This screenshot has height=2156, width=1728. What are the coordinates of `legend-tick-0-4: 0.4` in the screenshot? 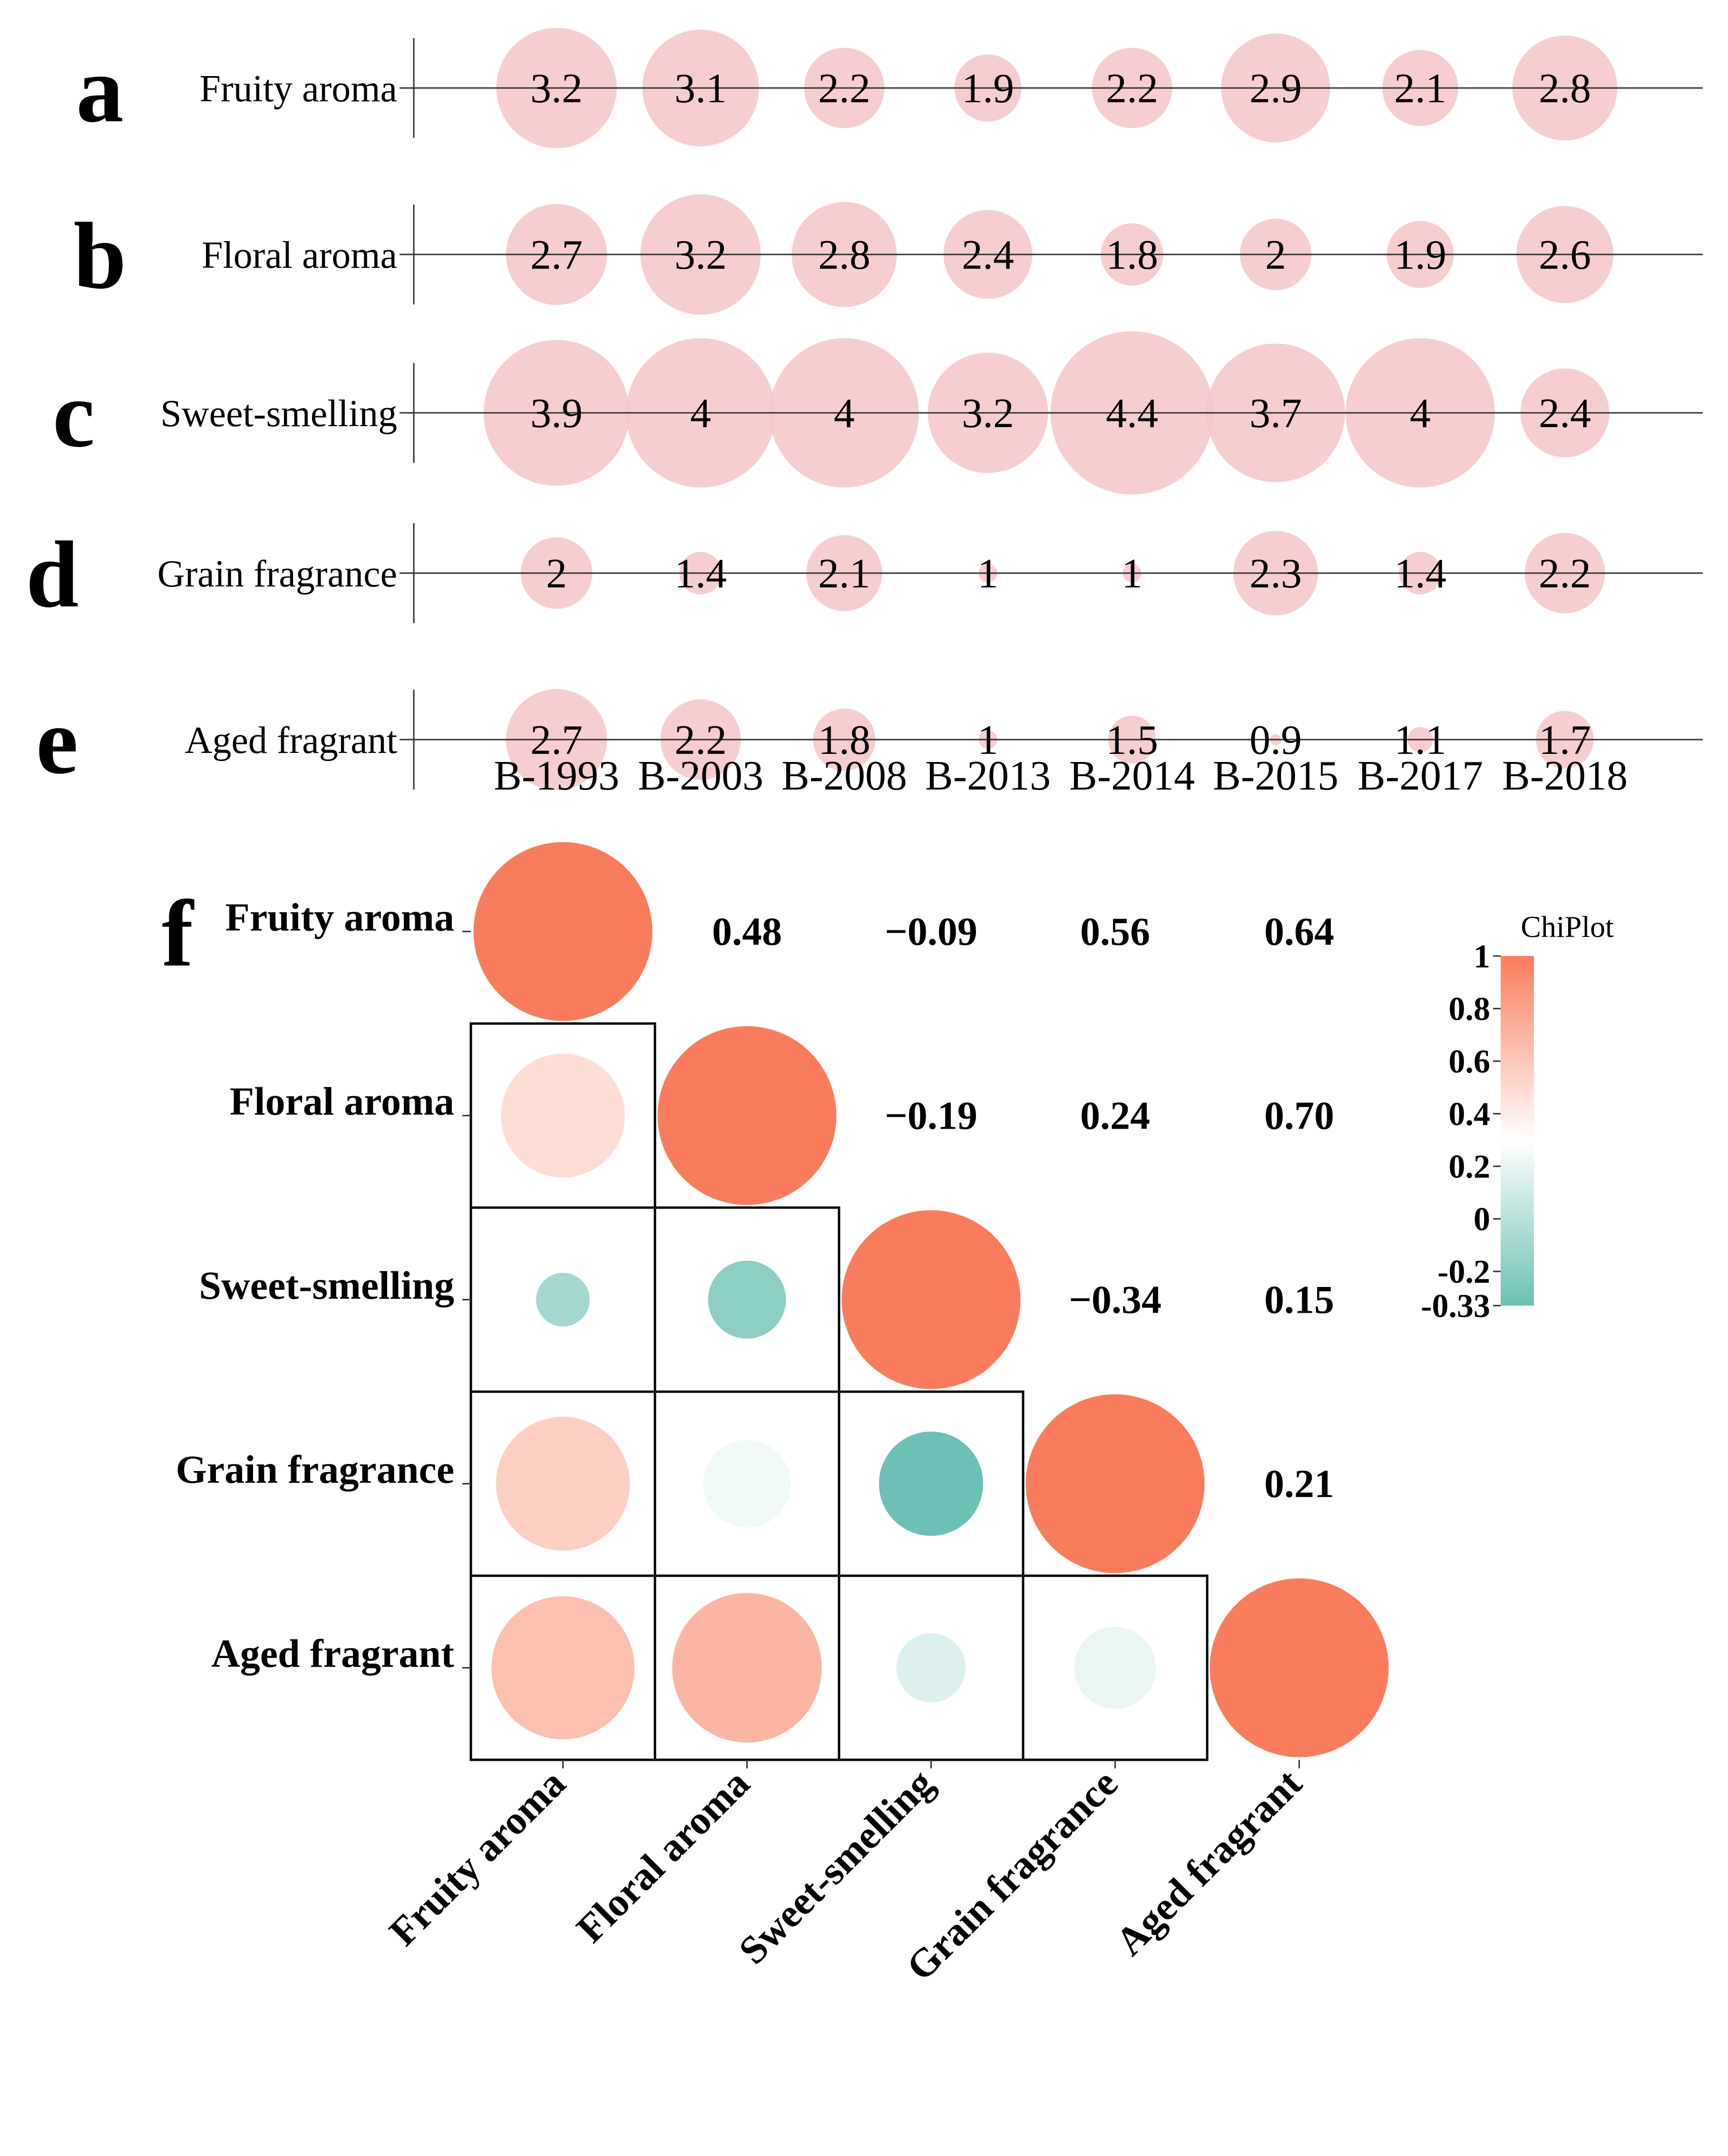 It's located at (1470, 1114).